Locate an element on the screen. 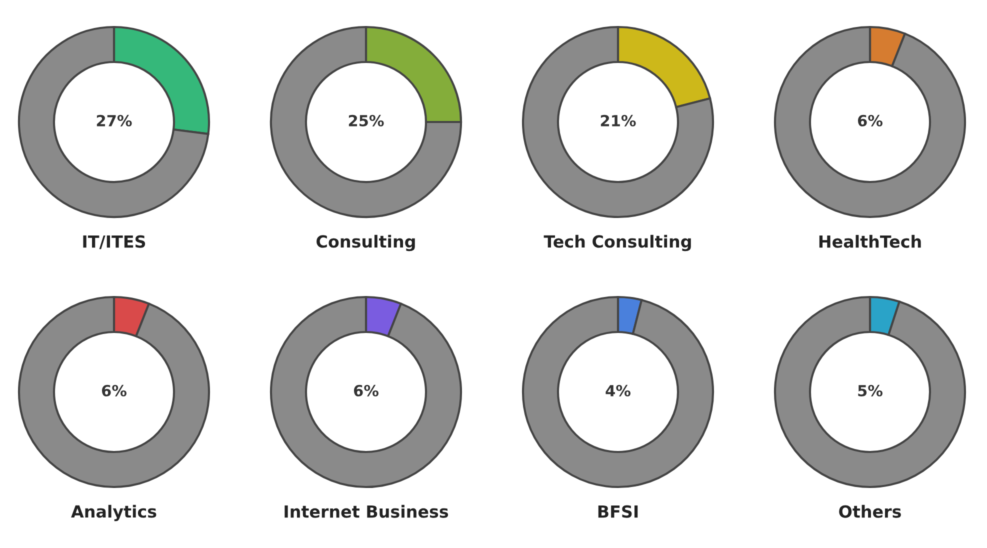 The width and height of the screenshot is (987, 548). data-label: 25% is located at coordinates (366, 120).